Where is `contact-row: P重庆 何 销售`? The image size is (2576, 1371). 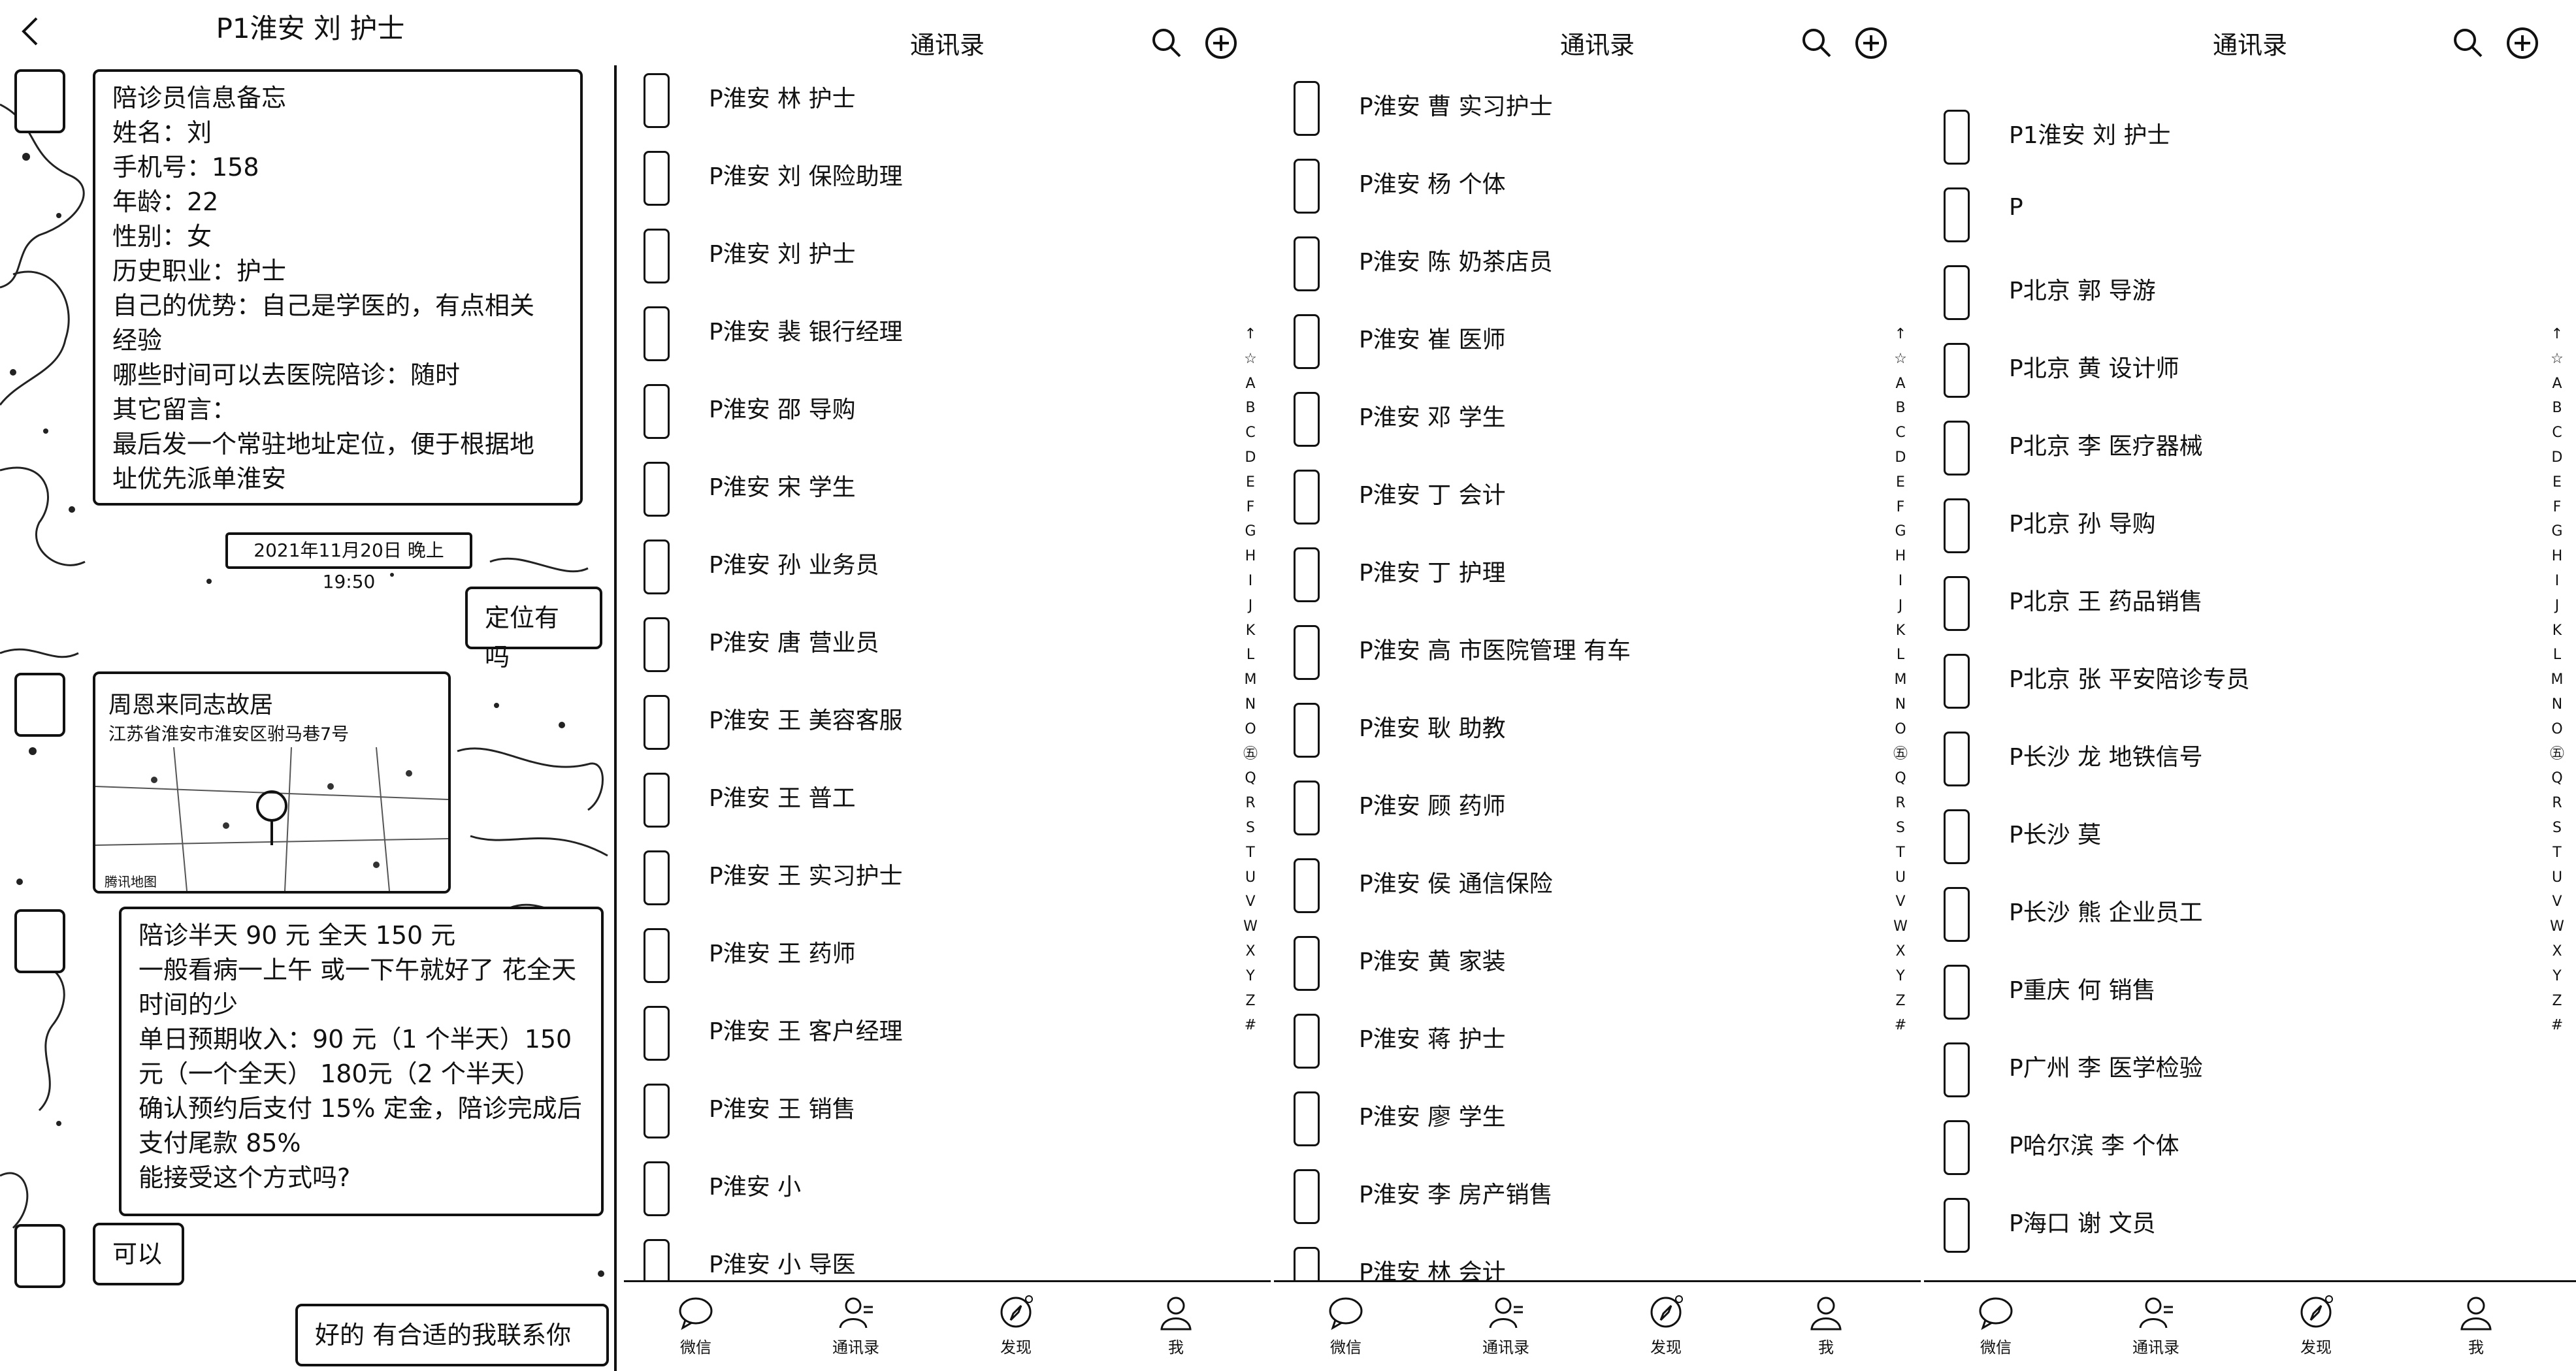
contact-row: P重庆 何 销售 is located at coordinates (2250, 993).